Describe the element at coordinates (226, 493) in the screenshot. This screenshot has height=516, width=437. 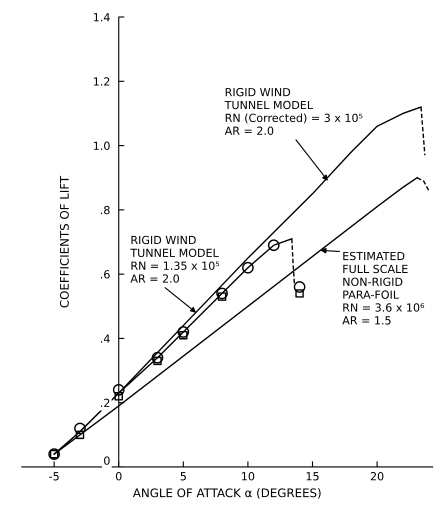
I see `x-axis-title: ANGLE OF ATTACK α (DEGREES)` at that location.